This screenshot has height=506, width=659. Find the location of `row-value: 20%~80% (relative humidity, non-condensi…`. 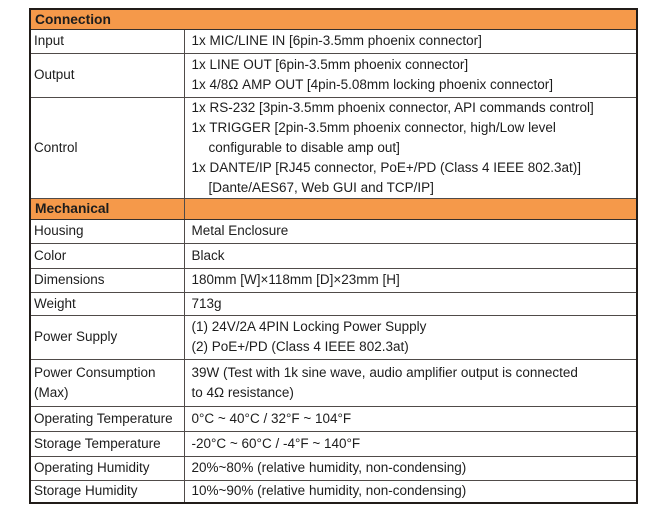

row-value: 20%~80% (relative humidity, non-condensi… is located at coordinates (410, 468).